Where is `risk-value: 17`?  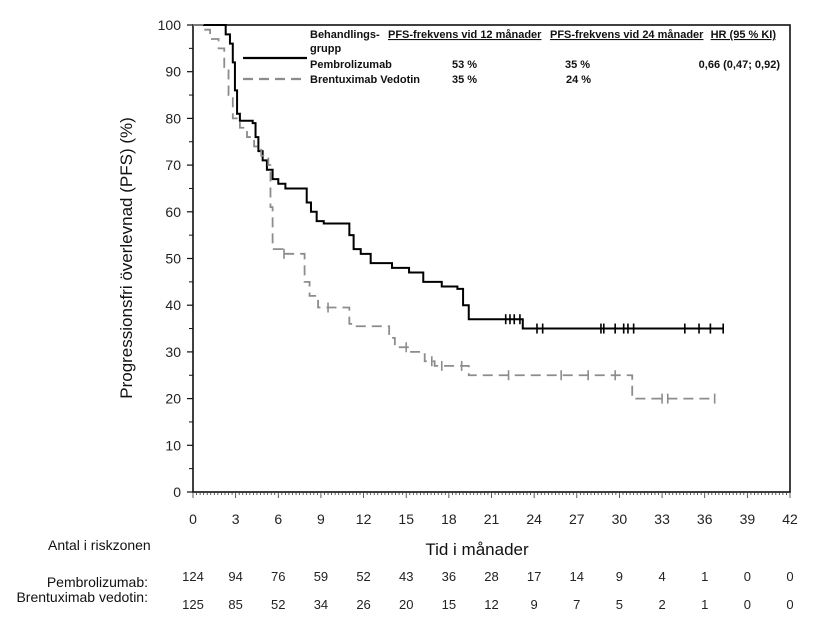
risk-value: 17 is located at coordinates (534, 576).